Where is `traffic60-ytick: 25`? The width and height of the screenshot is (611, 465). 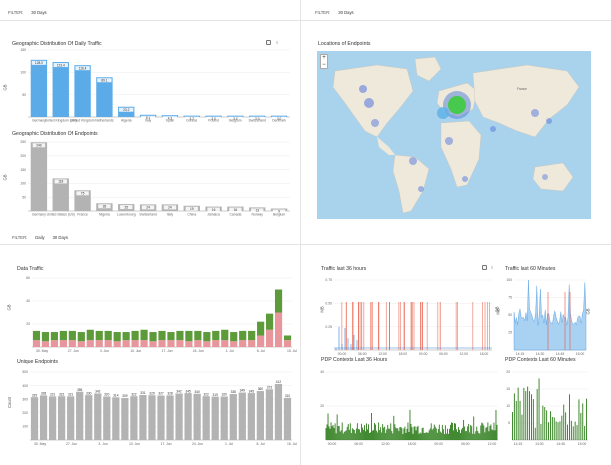 traffic60-ytick: 25 is located at coordinates (510, 333).